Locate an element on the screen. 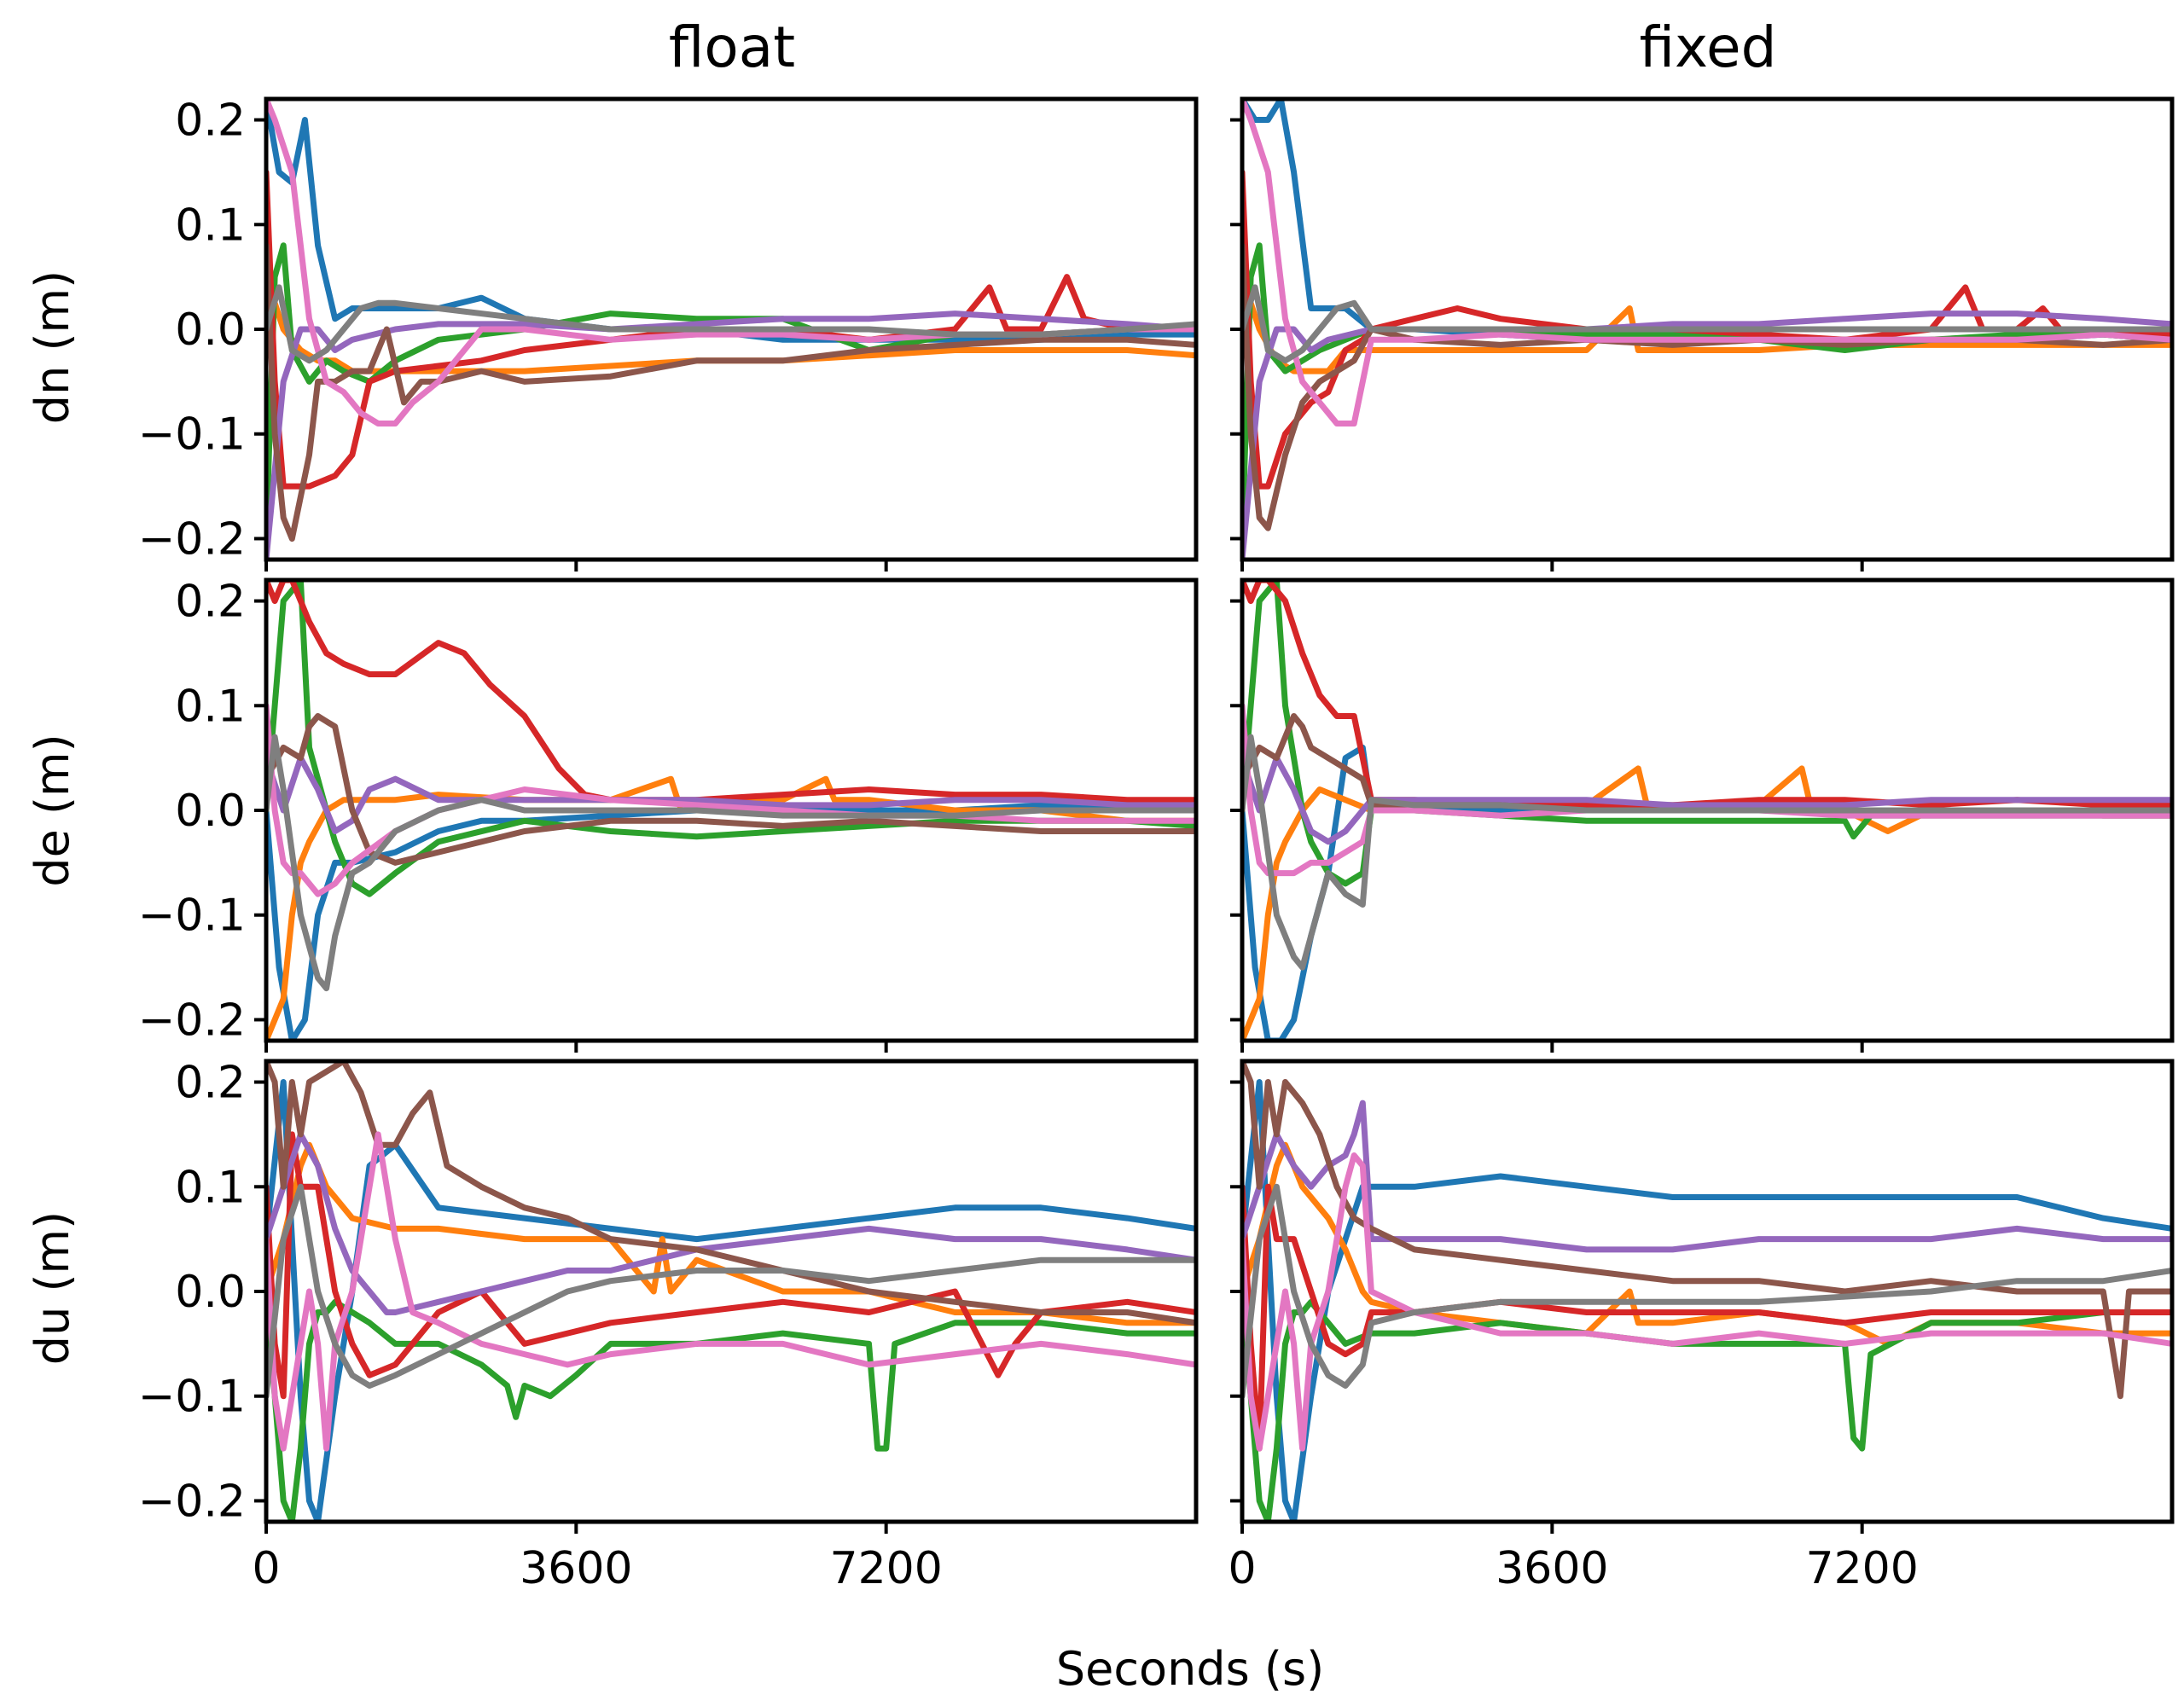 This screenshot has width=2184, height=1706. panel-r2c1-xtick-label: 0 is located at coordinates (1242, 1568).